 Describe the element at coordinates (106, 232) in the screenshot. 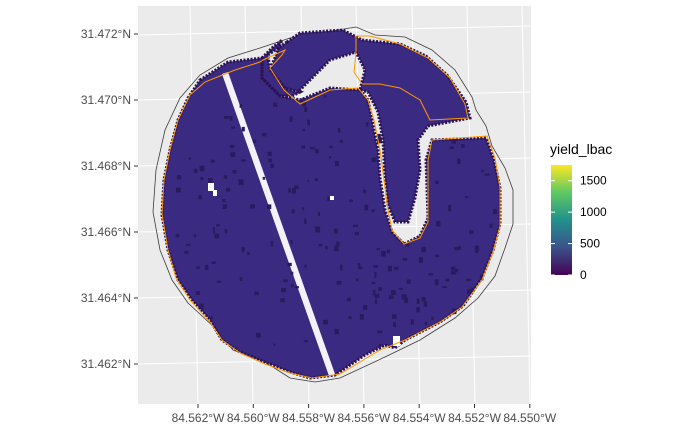

I see `y-tick-label: 31.466°N` at that location.